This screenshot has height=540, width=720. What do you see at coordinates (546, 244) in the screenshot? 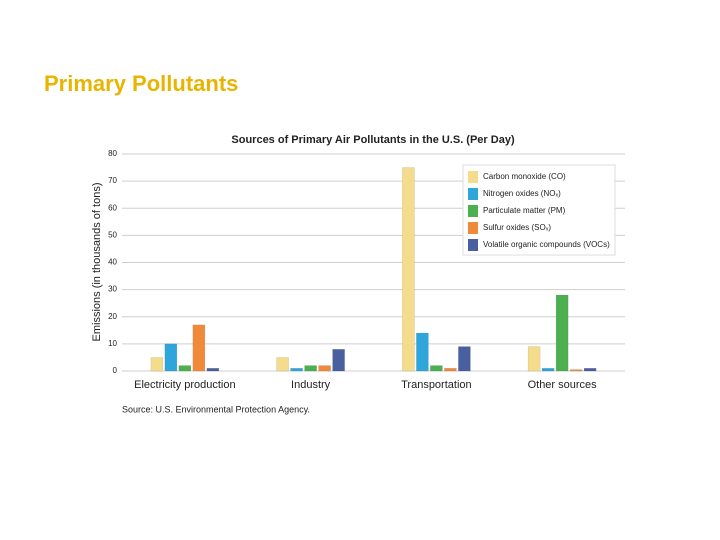
I see `legend-label: Volatile organic compounds (VOCs)` at bounding box center [546, 244].